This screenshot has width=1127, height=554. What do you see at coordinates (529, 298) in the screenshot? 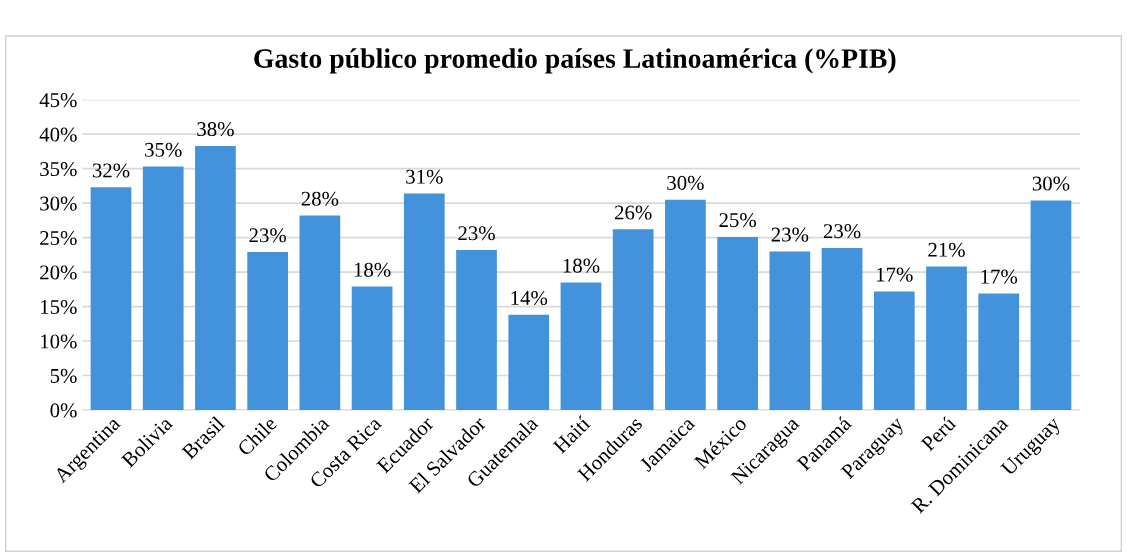
I see `data-label: 14%` at bounding box center [529, 298].